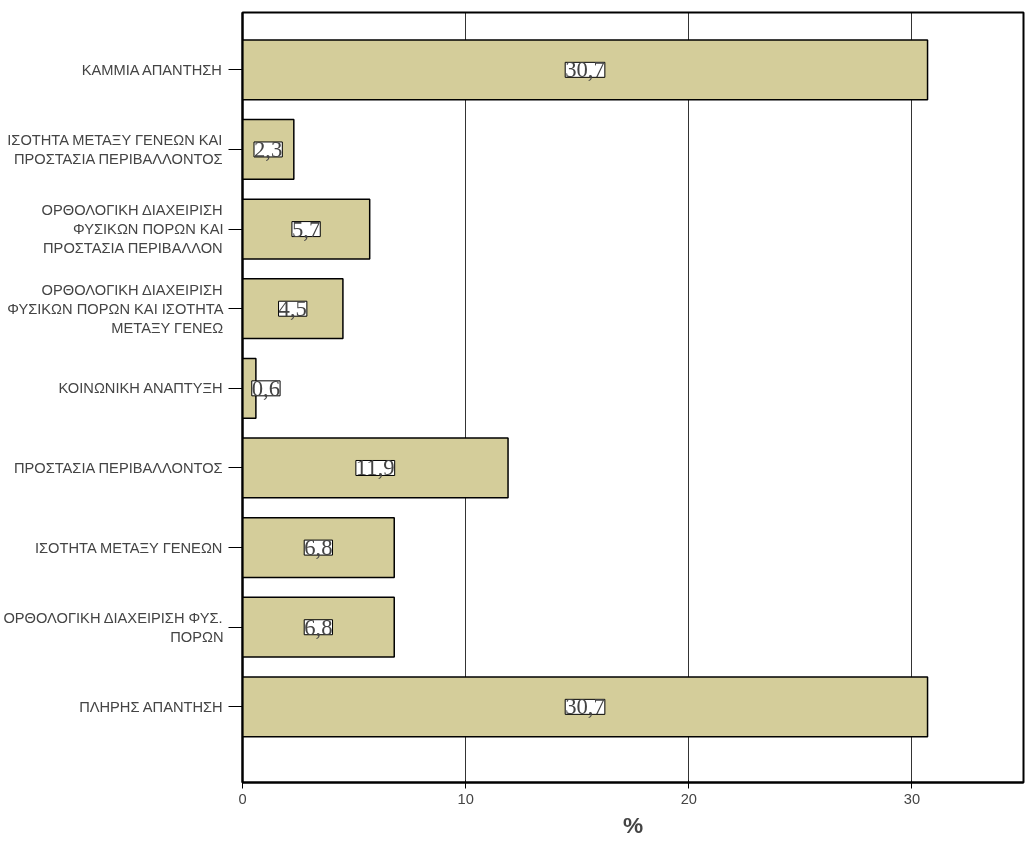 The image size is (1031, 849). I want to click on x-tick-label: 20, so click(688, 798).